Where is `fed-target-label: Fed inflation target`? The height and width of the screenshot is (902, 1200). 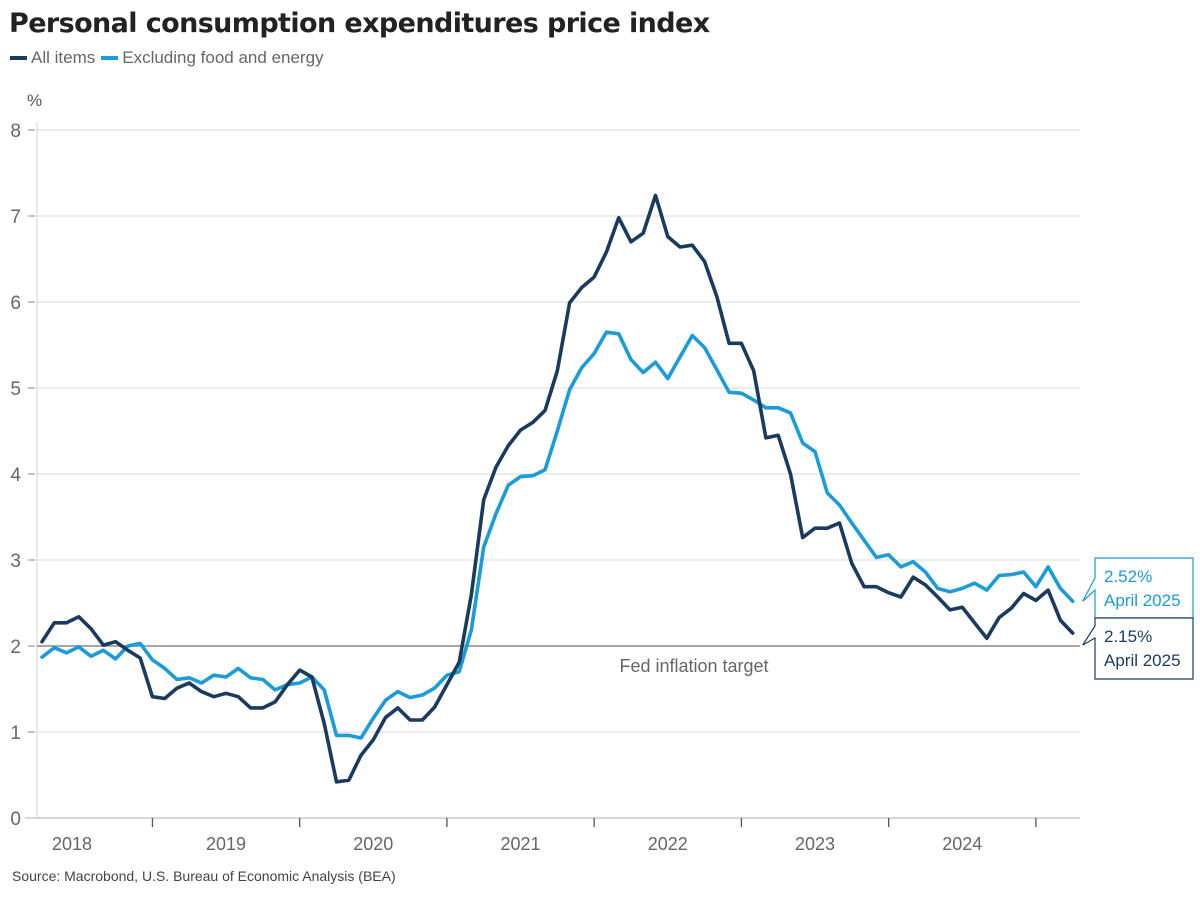 fed-target-label: Fed inflation target is located at coordinates (693, 666).